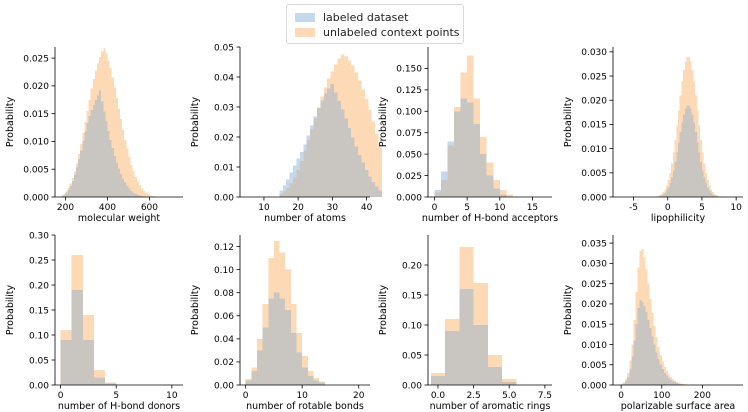 This screenshot has height=412, width=748. What do you see at coordinates (119, 218) in the screenshot?
I see `x-axis-label: molecular weight` at bounding box center [119, 218].